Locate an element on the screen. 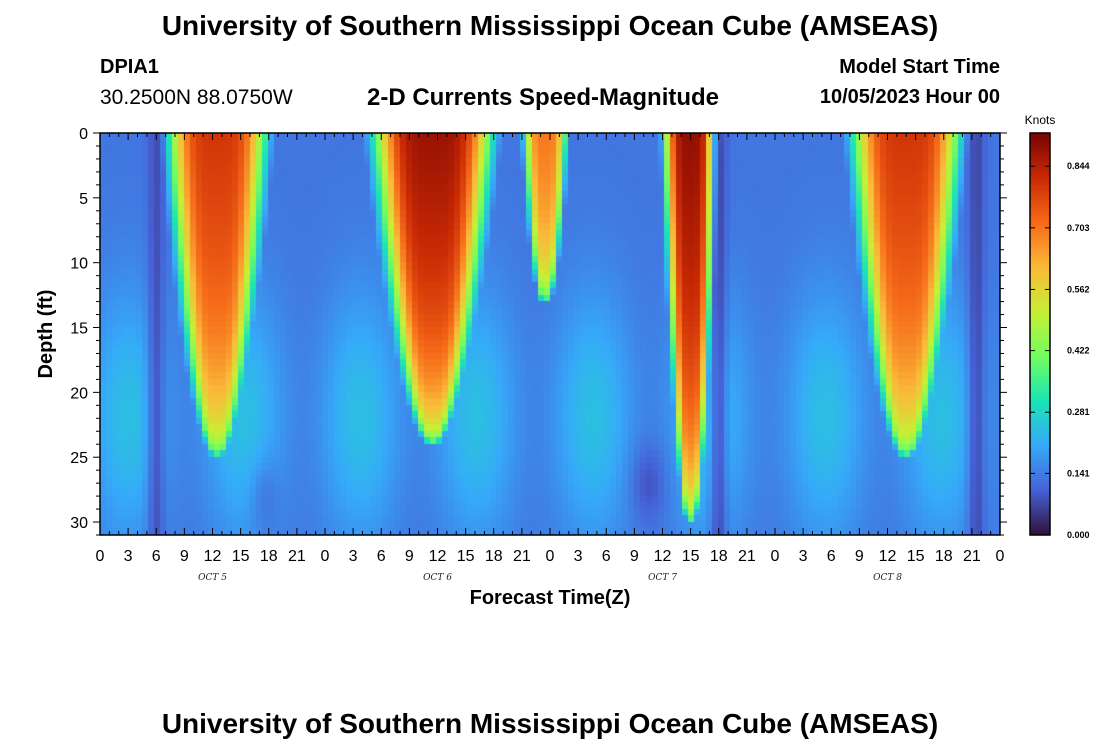  date-label: OCT 6 is located at coordinates (437, 578).